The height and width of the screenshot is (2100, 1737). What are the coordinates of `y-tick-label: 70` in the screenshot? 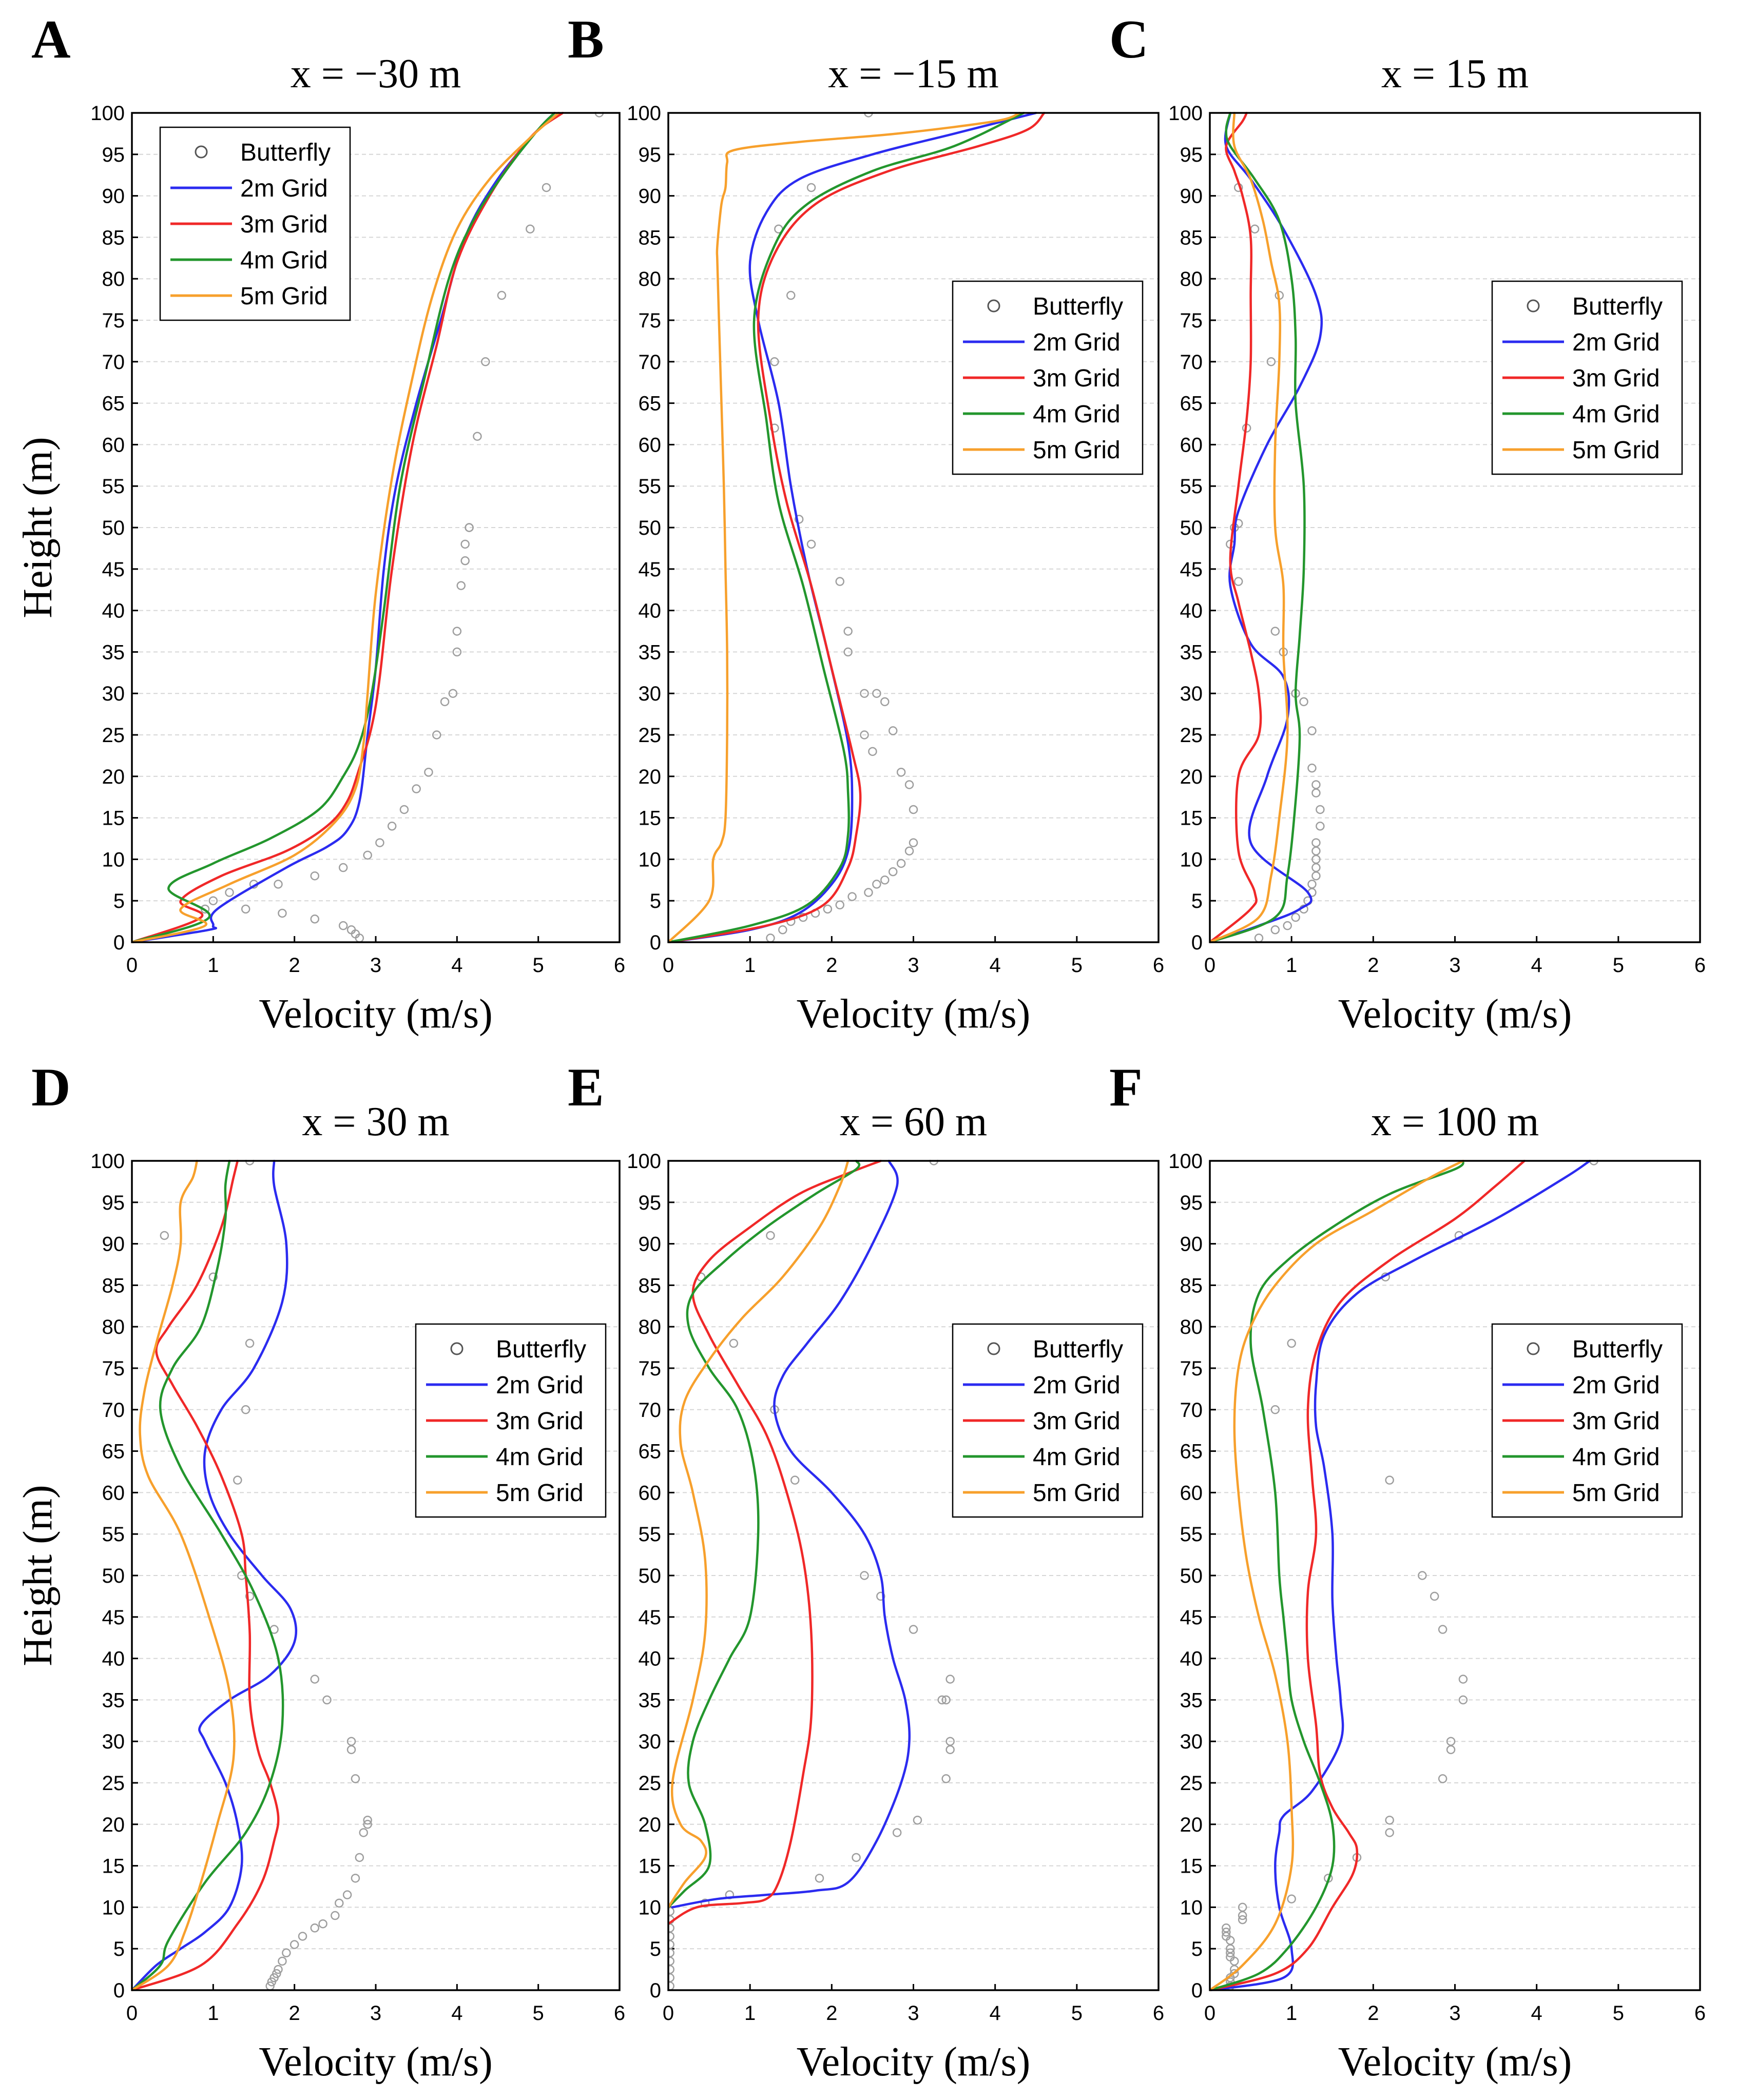 It's located at (650, 1410).